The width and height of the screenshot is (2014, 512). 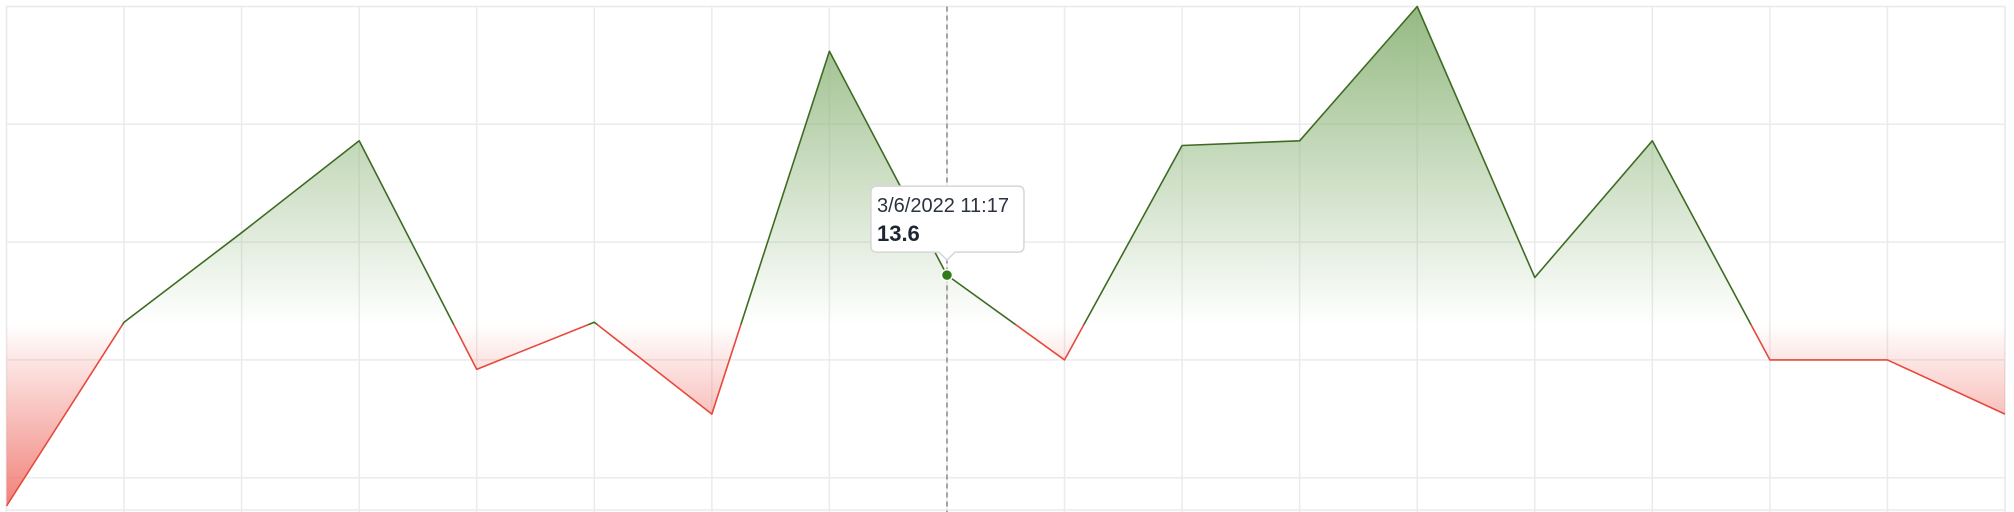 What do you see at coordinates (947, 223) in the screenshot?
I see `tooltip-box` at bounding box center [947, 223].